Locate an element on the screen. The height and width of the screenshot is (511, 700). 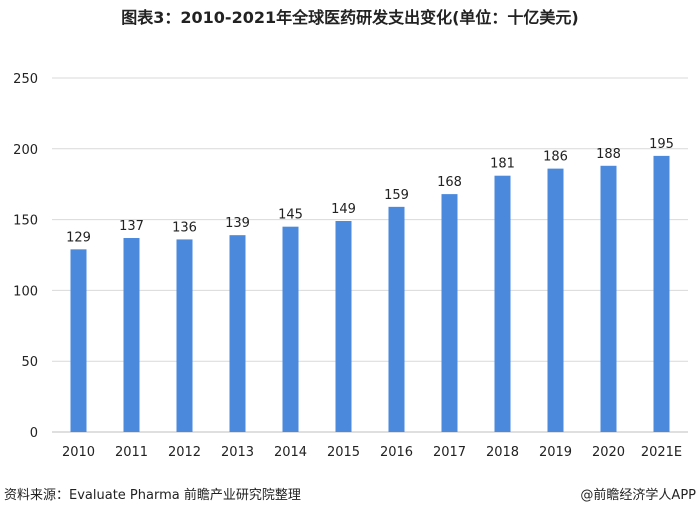
y-tick-label: 150 is located at coordinates (25, 221).